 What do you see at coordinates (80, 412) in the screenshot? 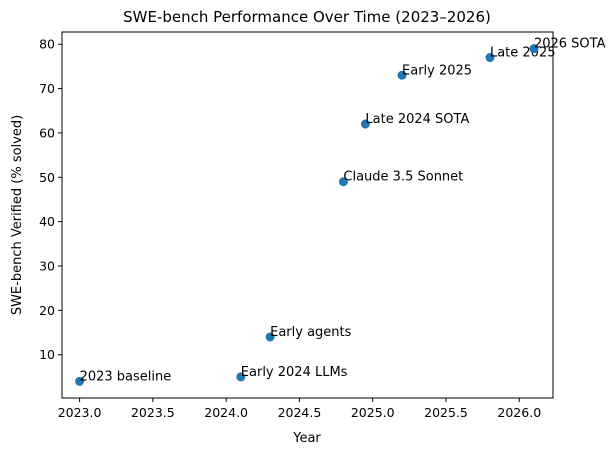
I see `x-tick-label: 2023.0` at bounding box center [80, 412].